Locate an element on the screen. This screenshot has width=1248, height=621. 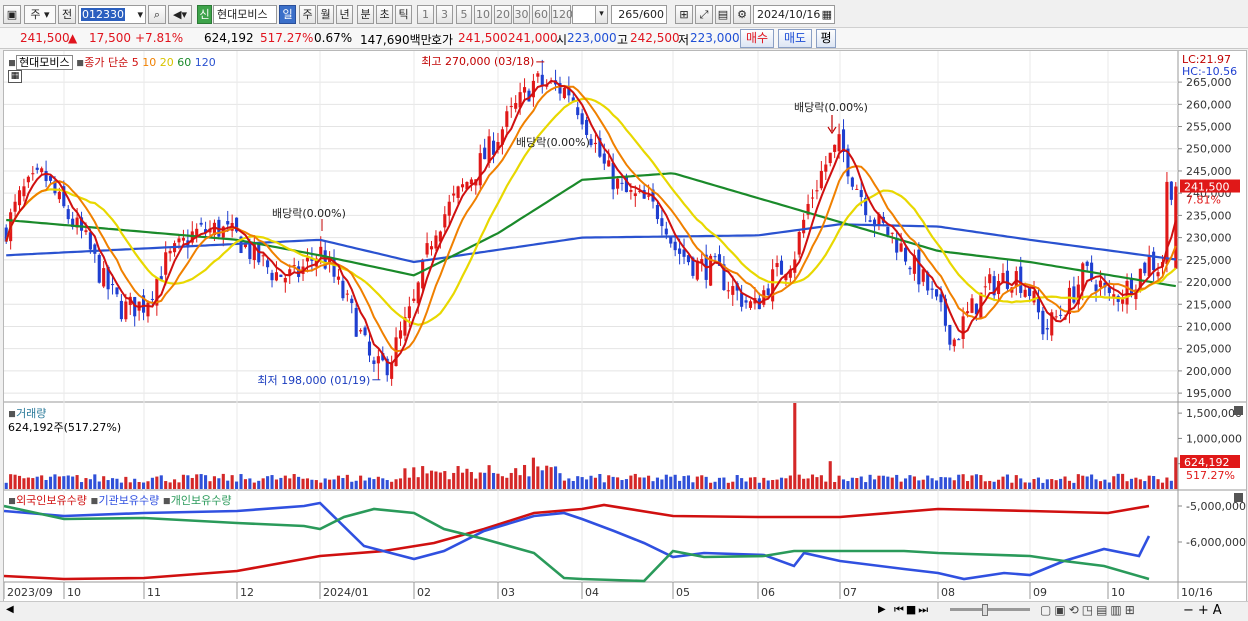
period-select: 주 ▾ is located at coordinates (40, 14).